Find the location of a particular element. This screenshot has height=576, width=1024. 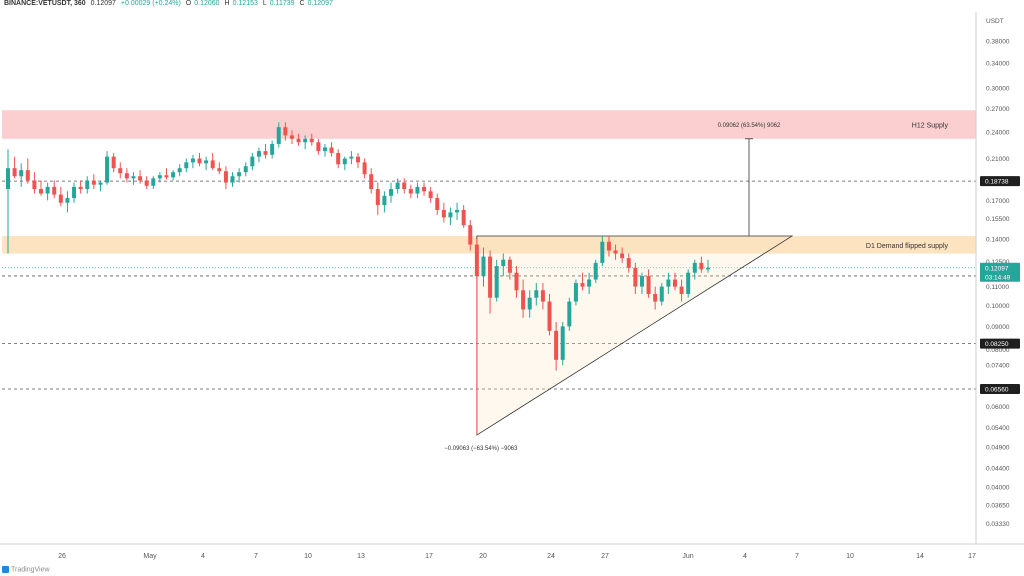

price-tick-label: 0.27000 is located at coordinates (998, 109).